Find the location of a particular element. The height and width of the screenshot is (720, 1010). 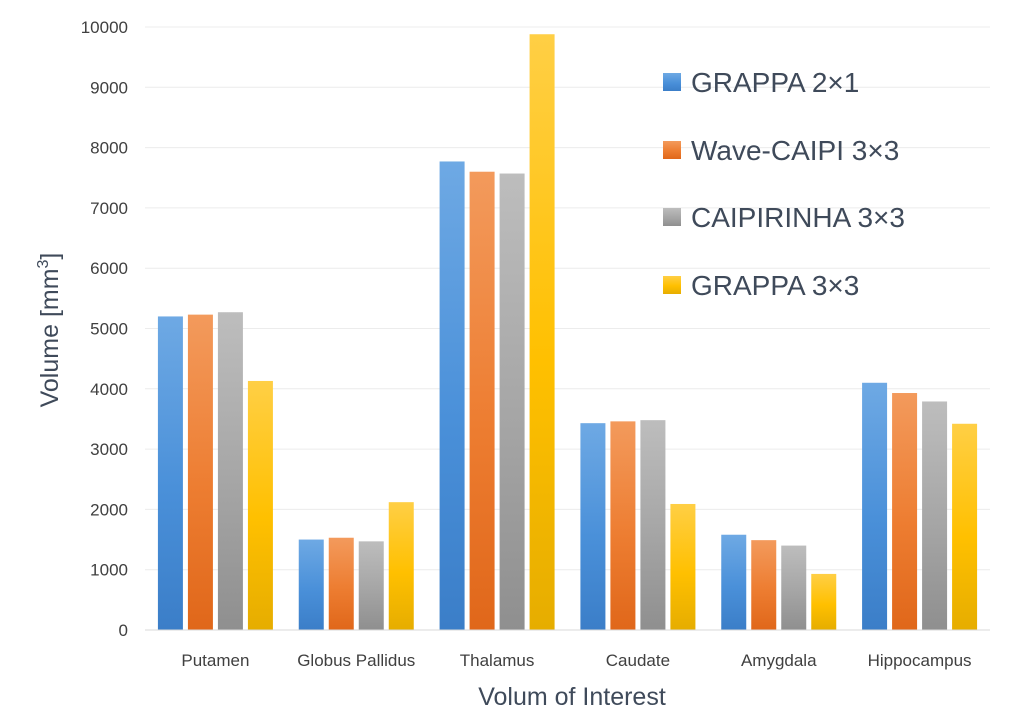

y-tick-label: 1000 is located at coordinates (109, 570).